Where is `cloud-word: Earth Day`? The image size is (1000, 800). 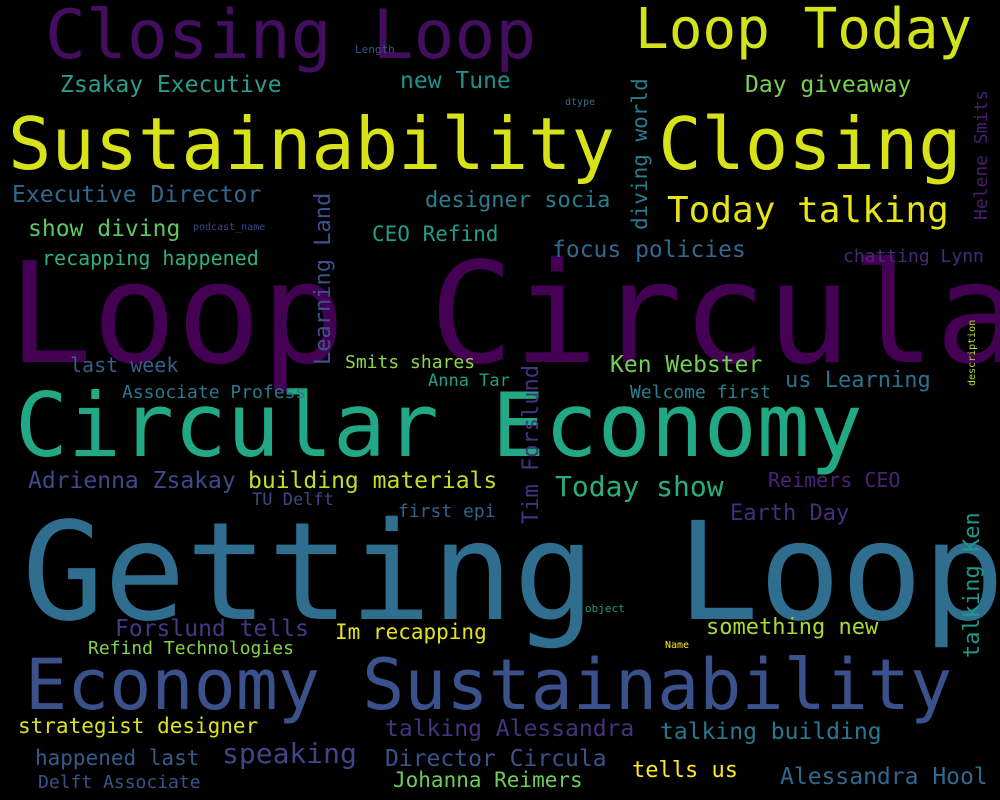 cloud-word: Earth Day is located at coordinates (790, 513).